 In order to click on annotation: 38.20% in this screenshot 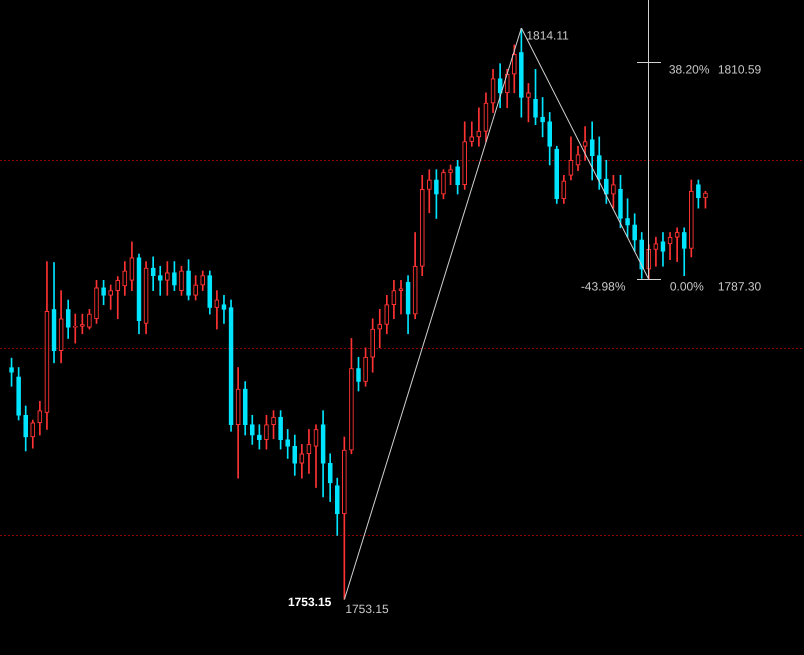, I will do `click(689, 69)`.